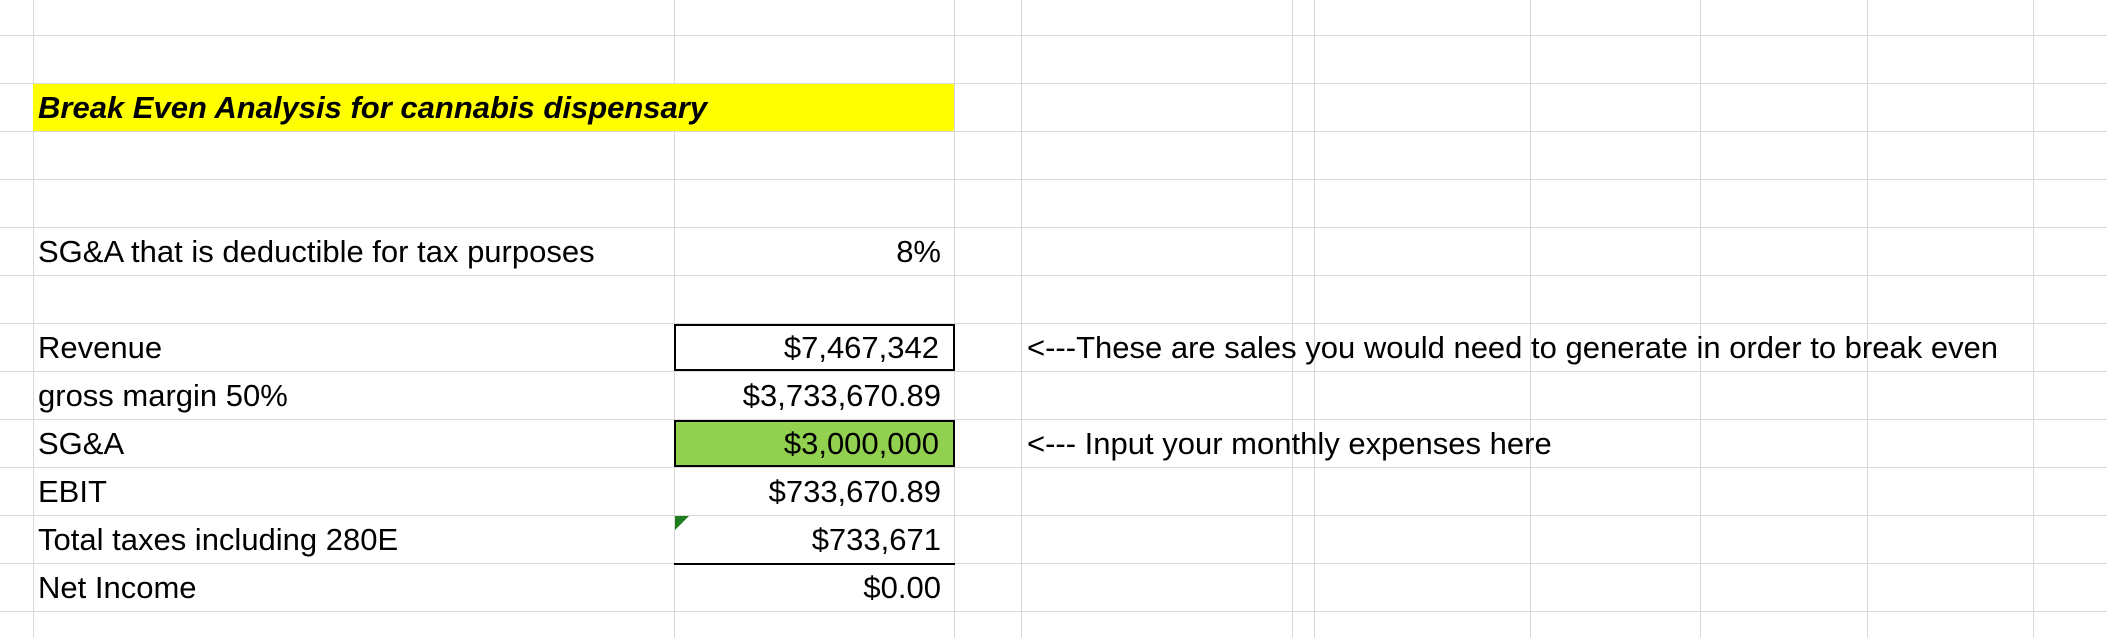  What do you see at coordinates (682, 523) in the screenshot?
I see `error-indicator-icon` at bounding box center [682, 523].